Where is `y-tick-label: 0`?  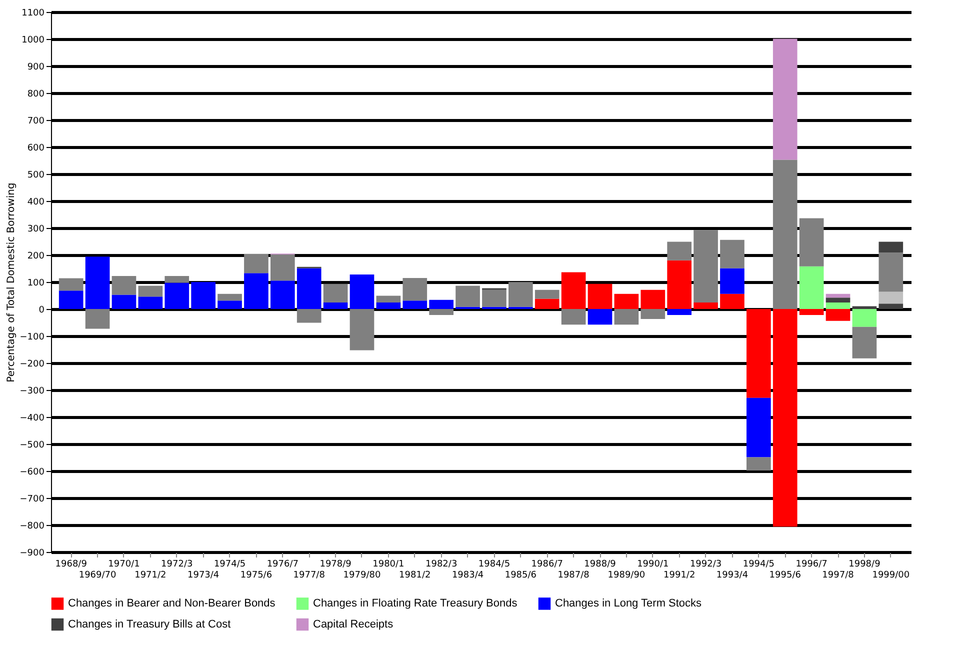
y-tick-label: 0 is located at coordinates (41, 311).